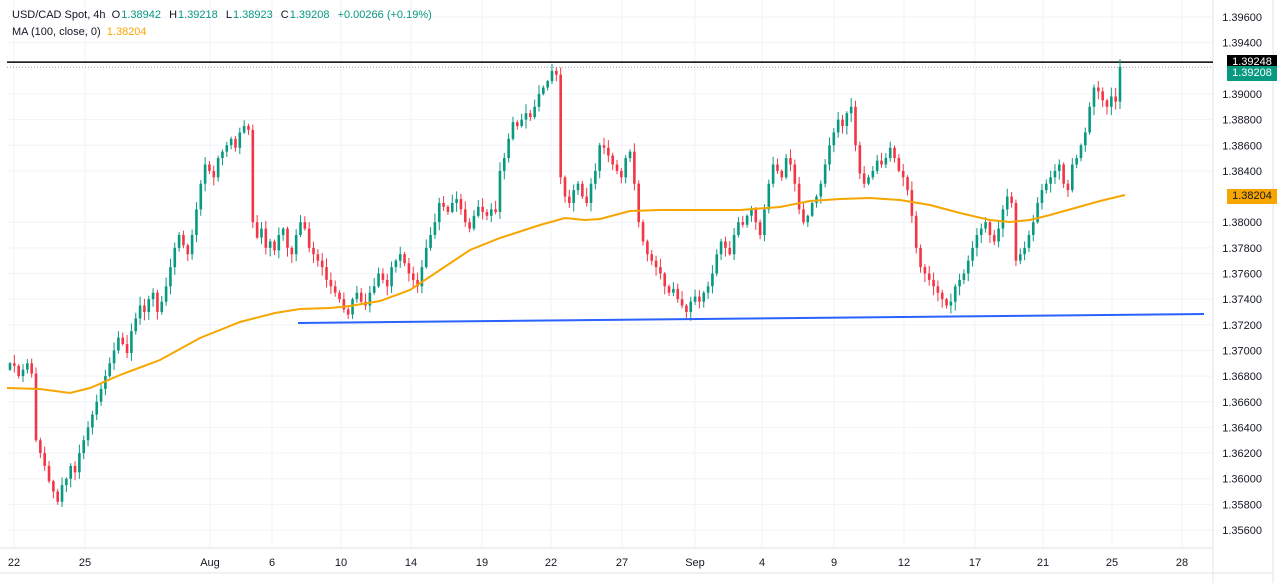  I want to click on time-axis-label: 28, so click(1182, 563).